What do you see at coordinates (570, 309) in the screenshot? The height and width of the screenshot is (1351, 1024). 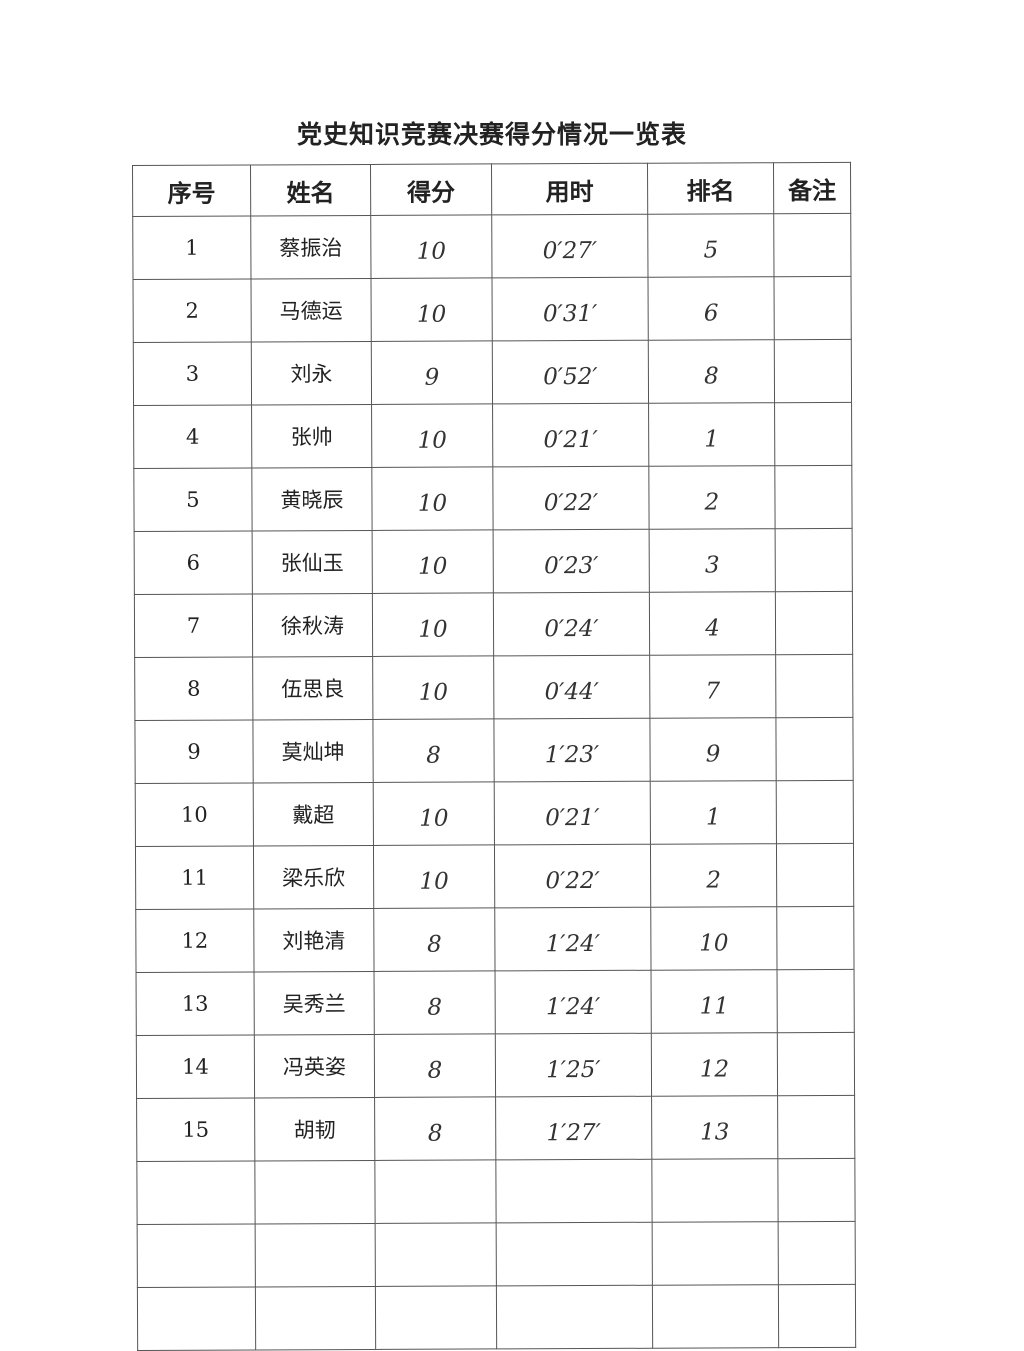 I see `cell-time: 0′31′` at bounding box center [570, 309].